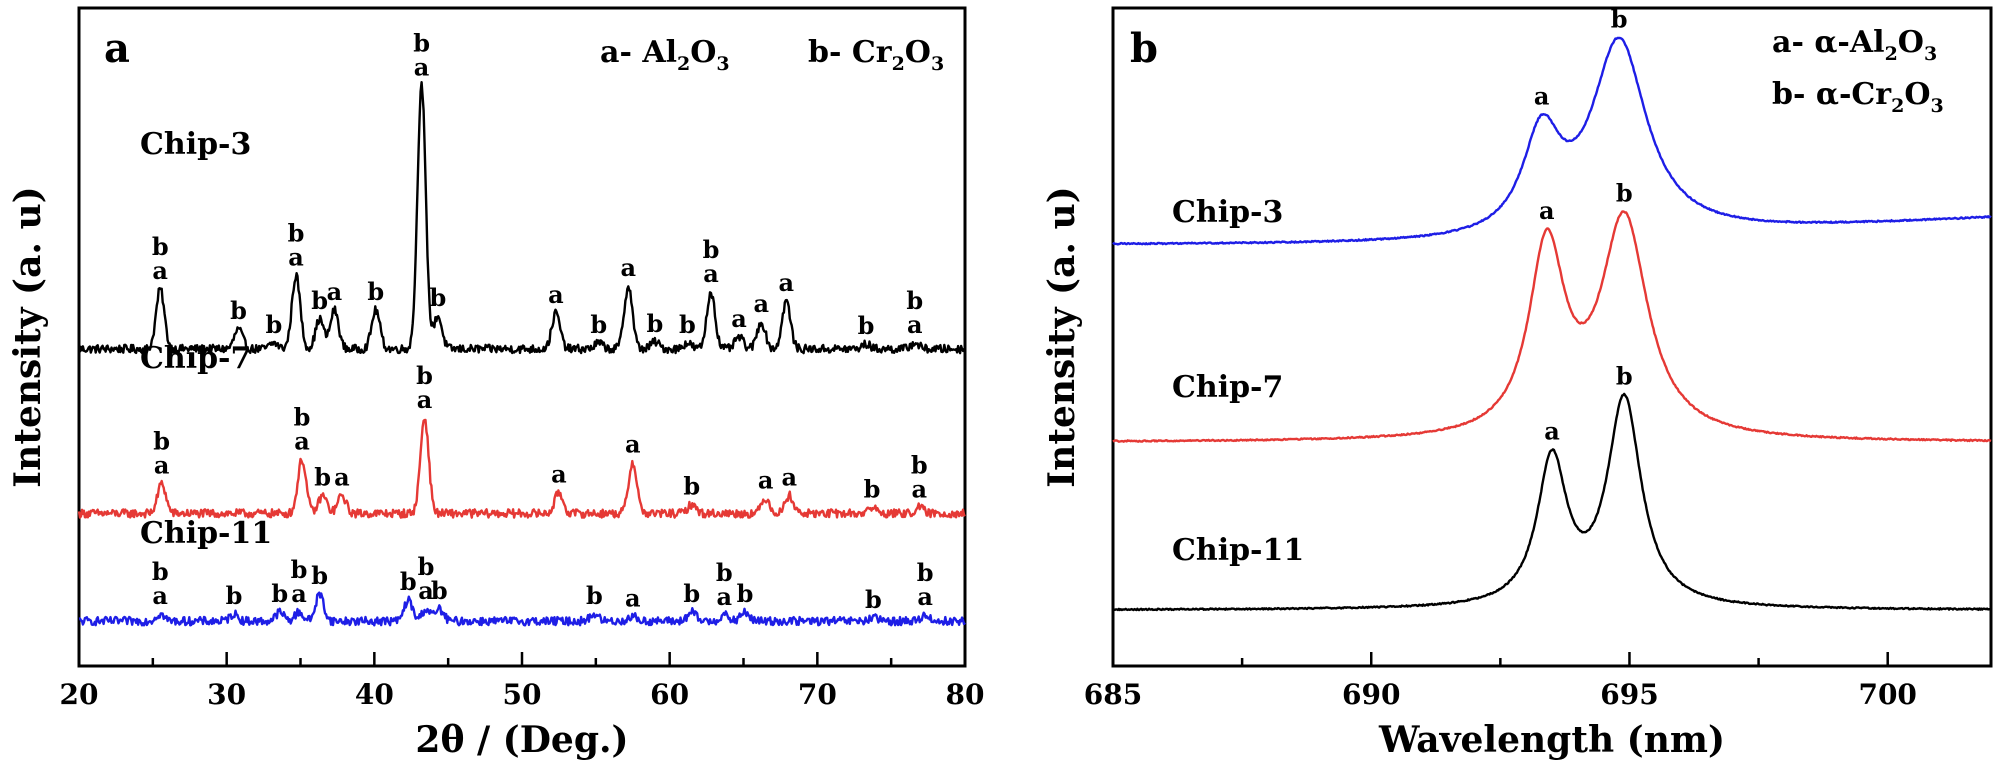 The image size is (1994, 774). Describe the element at coordinates (669, 694) in the screenshot. I see `x-tick-label: 60` at that location.